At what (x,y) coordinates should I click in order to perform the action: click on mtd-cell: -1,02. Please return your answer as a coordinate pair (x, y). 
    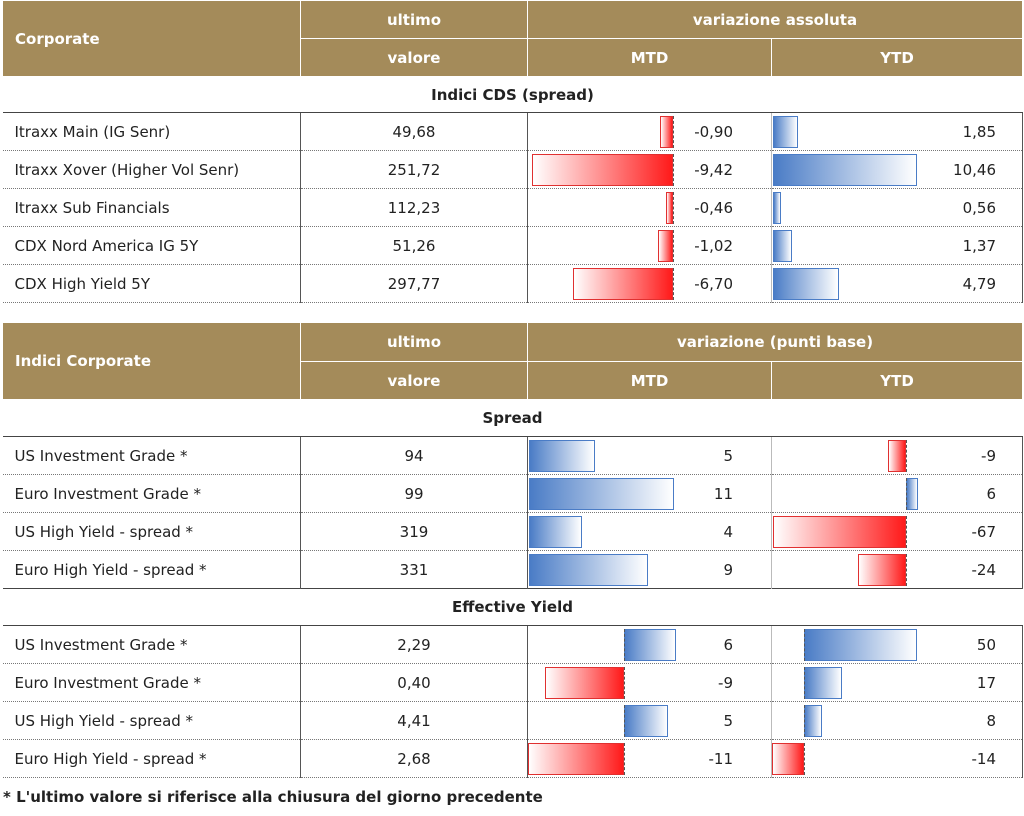
    Looking at the image, I should click on (649, 245).